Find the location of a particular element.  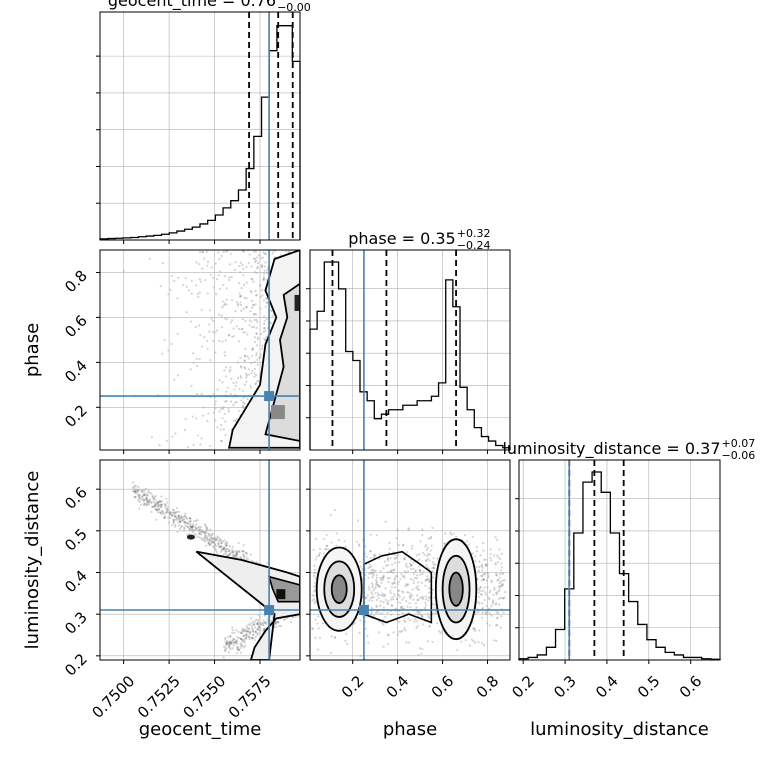

title-minus-luminosity_distance: −0.06 is located at coordinates (739, 455).